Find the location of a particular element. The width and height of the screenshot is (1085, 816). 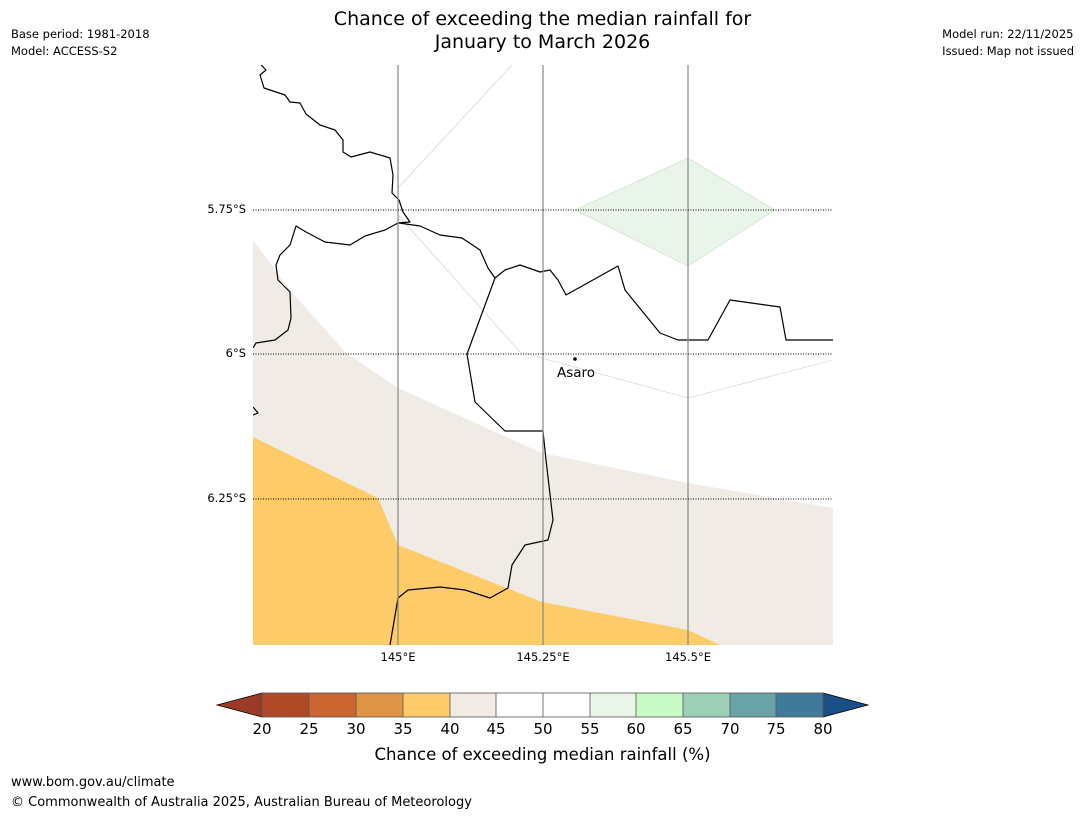

colorbar-tick: 65 is located at coordinates (683, 729).